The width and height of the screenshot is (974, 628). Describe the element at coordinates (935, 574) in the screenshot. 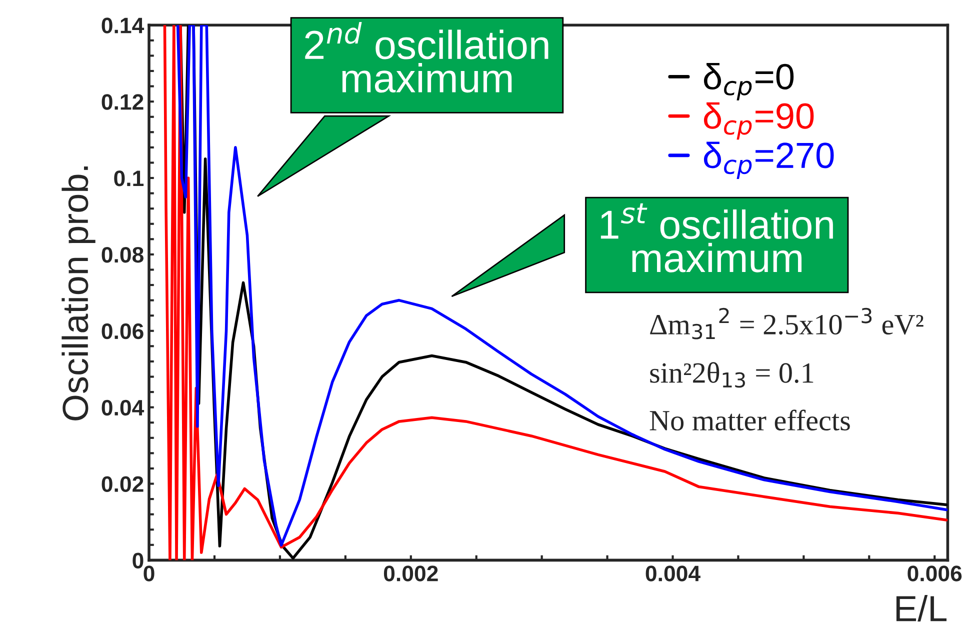

I see `x-tick-label: 0.006` at that location.